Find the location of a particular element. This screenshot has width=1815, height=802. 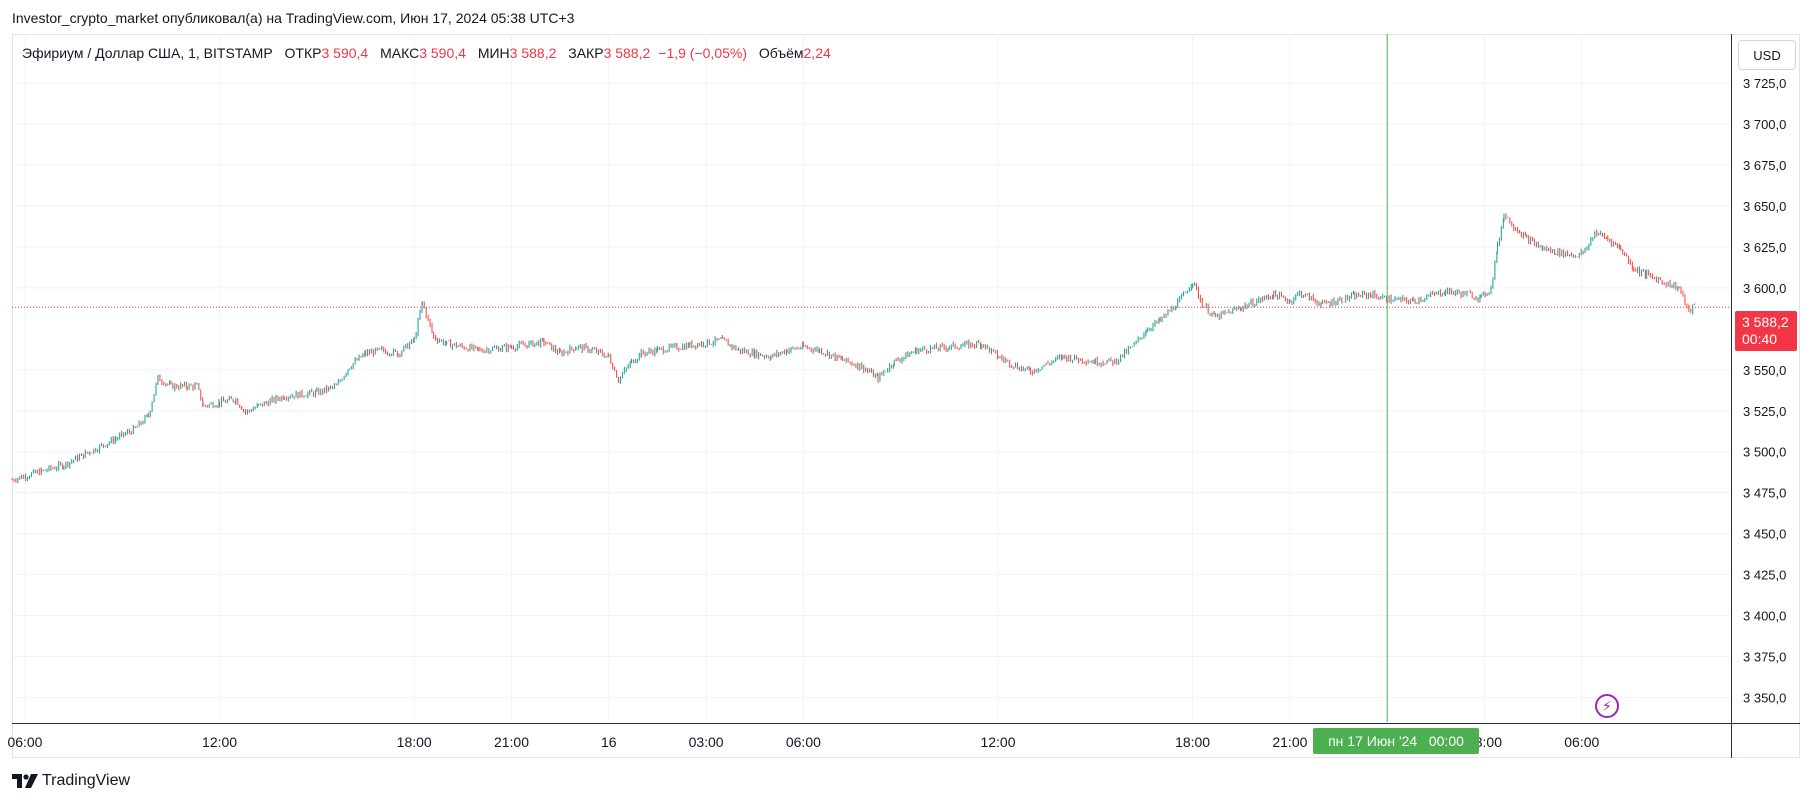

y-tick-label: 3 500,0 is located at coordinates (1764, 452).